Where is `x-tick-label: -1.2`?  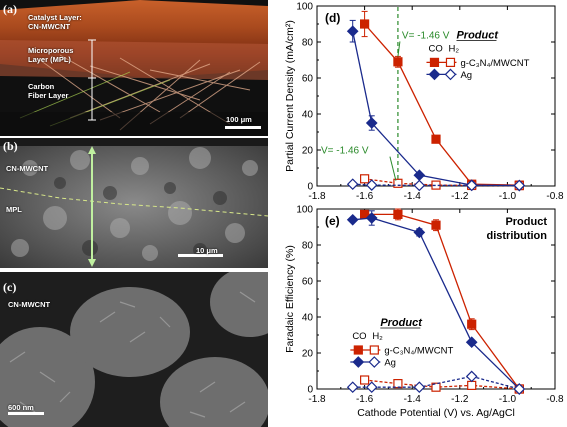 x-tick-label: -1.2 is located at coordinates (460, 399).